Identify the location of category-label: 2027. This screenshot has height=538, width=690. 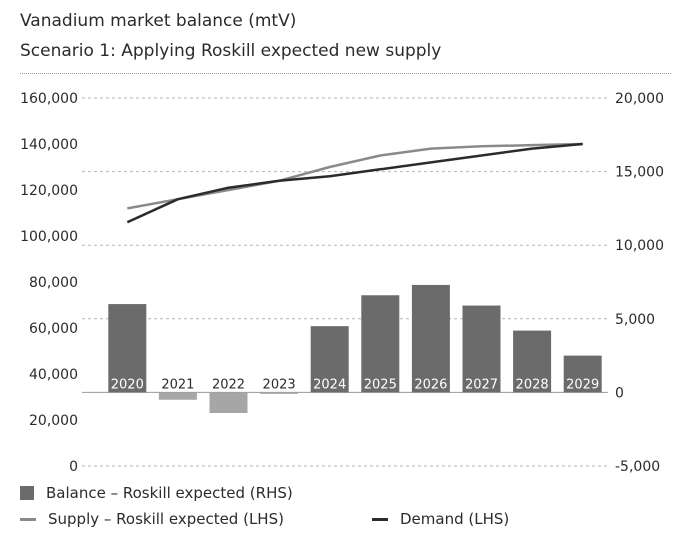
(481, 384).